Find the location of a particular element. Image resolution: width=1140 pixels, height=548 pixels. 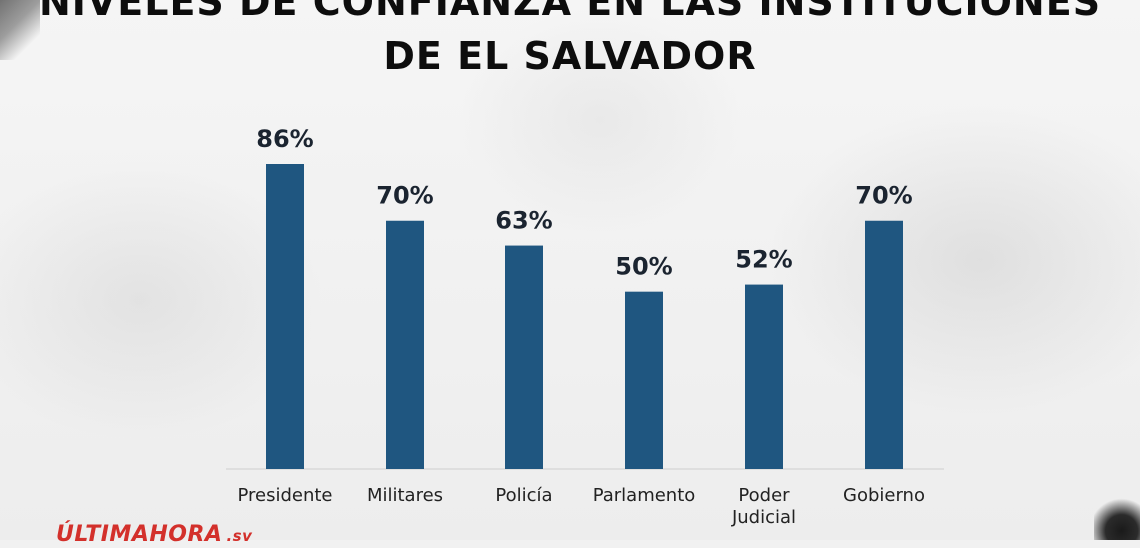

value-label-2: 63% is located at coordinates (523, 221).